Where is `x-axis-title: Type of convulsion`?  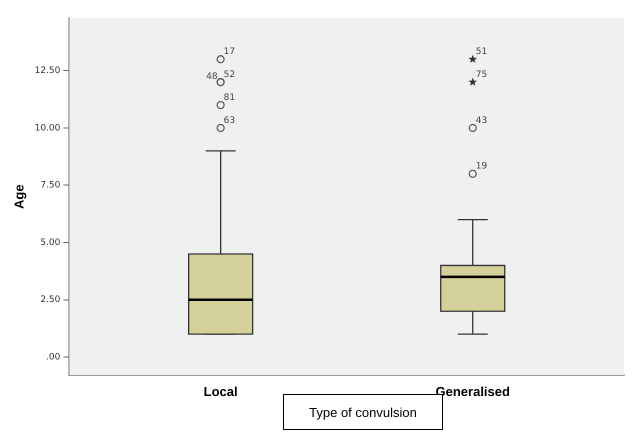 x-axis-title: Type of convulsion is located at coordinates (363, 412).